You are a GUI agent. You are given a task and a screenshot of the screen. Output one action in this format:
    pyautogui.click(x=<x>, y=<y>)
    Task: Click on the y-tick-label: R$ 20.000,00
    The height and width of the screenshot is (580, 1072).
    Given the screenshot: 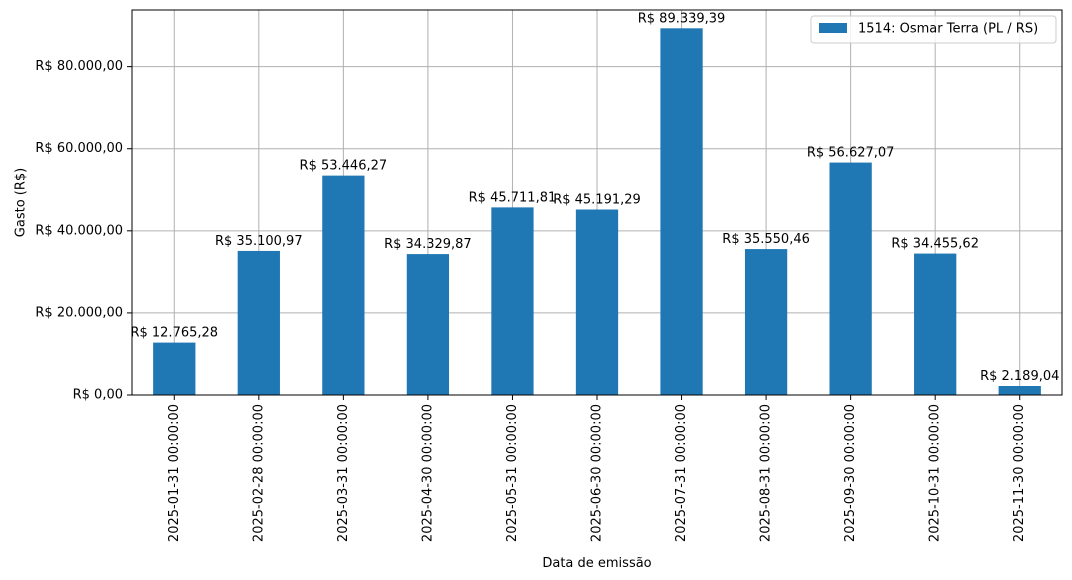 What is the action you would take?
    pyautogui.click(x=79, y=312)
    